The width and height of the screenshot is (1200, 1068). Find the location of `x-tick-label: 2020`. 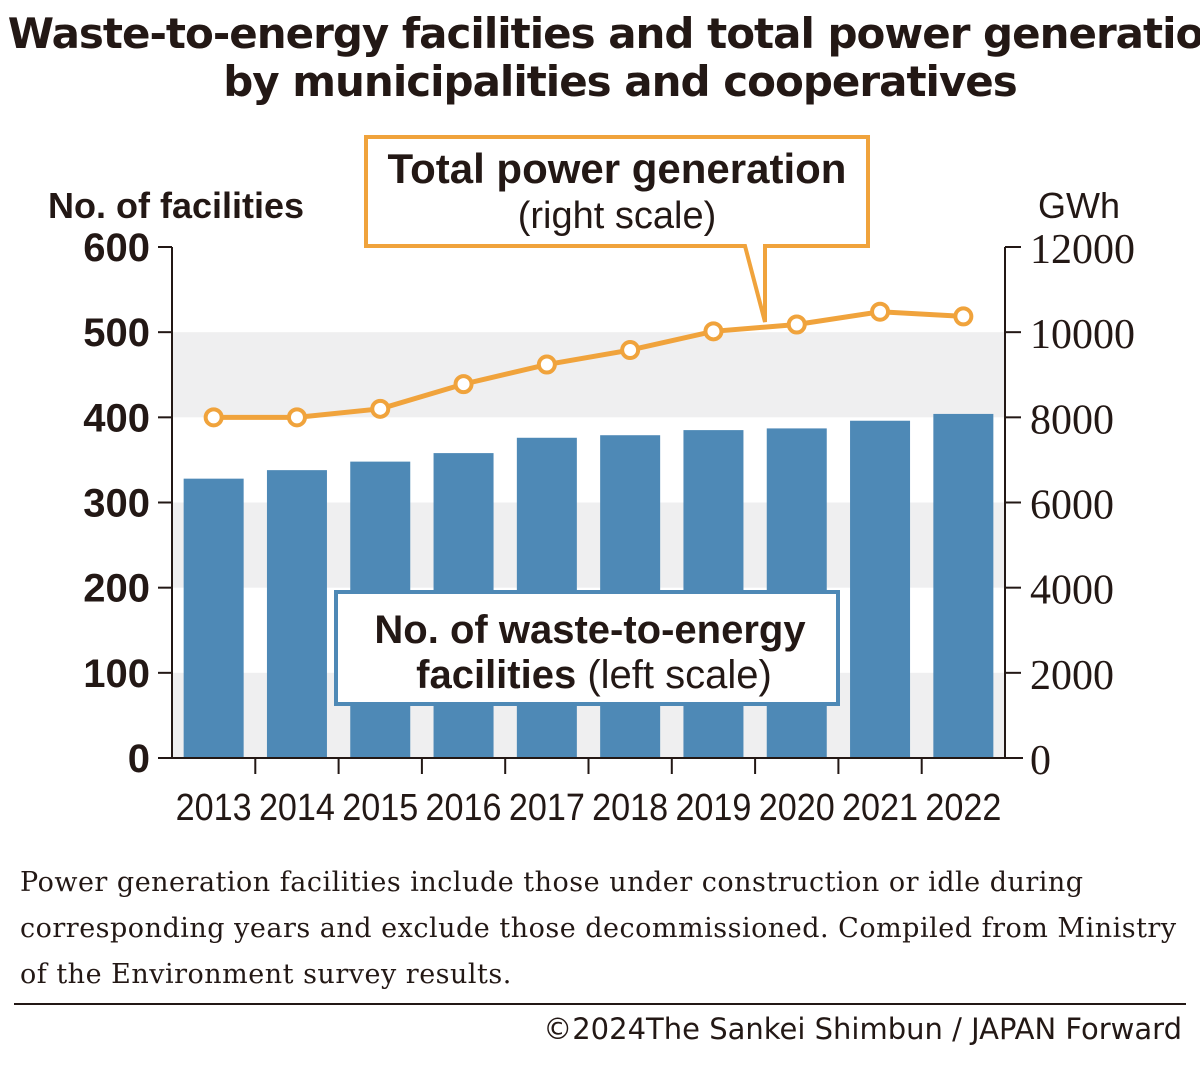

x-tick-label: 2020 is located at coordinates (797, 808).